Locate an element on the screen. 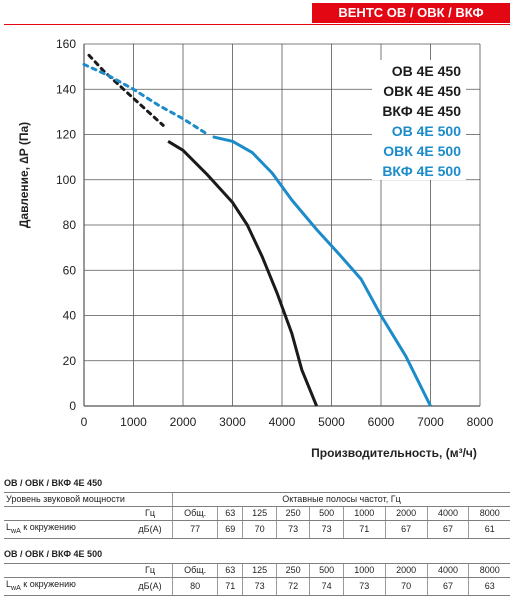 The image size is (514, 600). x-tick-label: 0 is located at coordinates (84, 422).